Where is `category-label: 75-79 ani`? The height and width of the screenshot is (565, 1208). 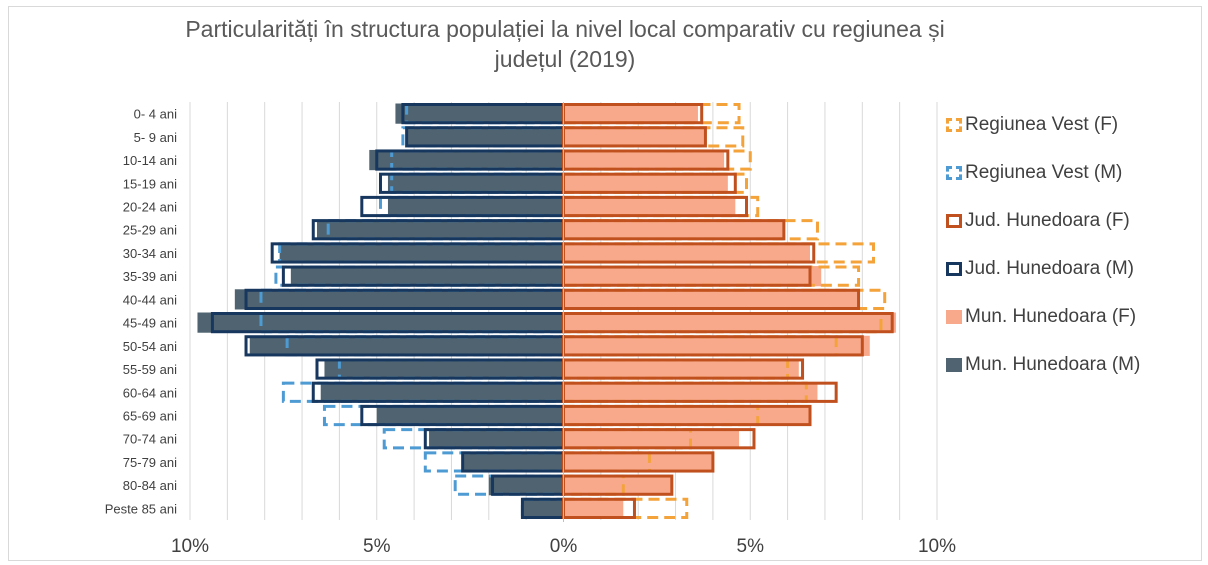
category-label: 75-79 ani is located at coordinates (150, 462).